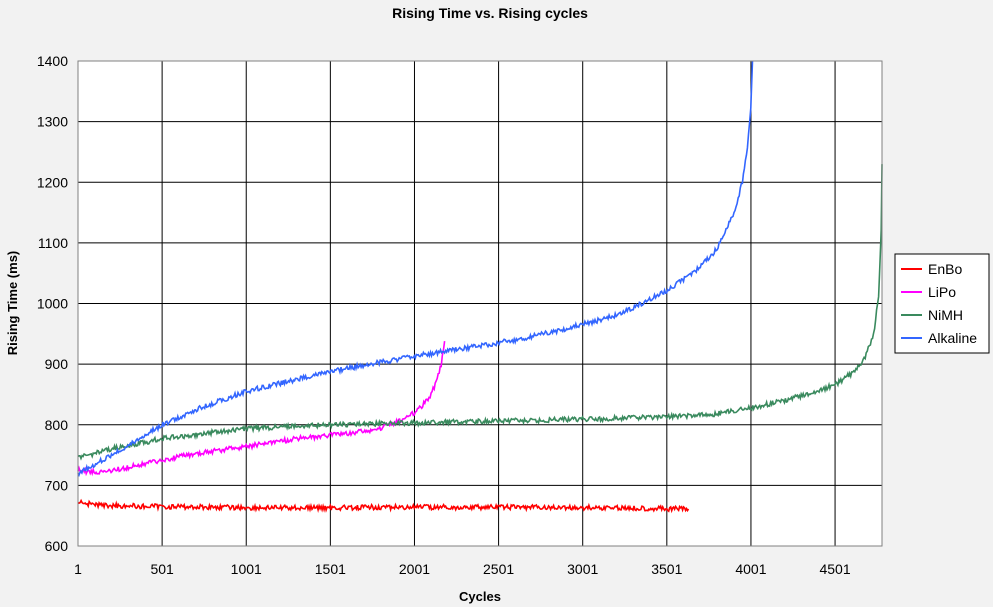 The width and height of the screenshot is (993, 607). What do you see at coordinates (666, 569) in the screenshot?
I see `x-tick-label: 3501` at bounding box center [666, 569].